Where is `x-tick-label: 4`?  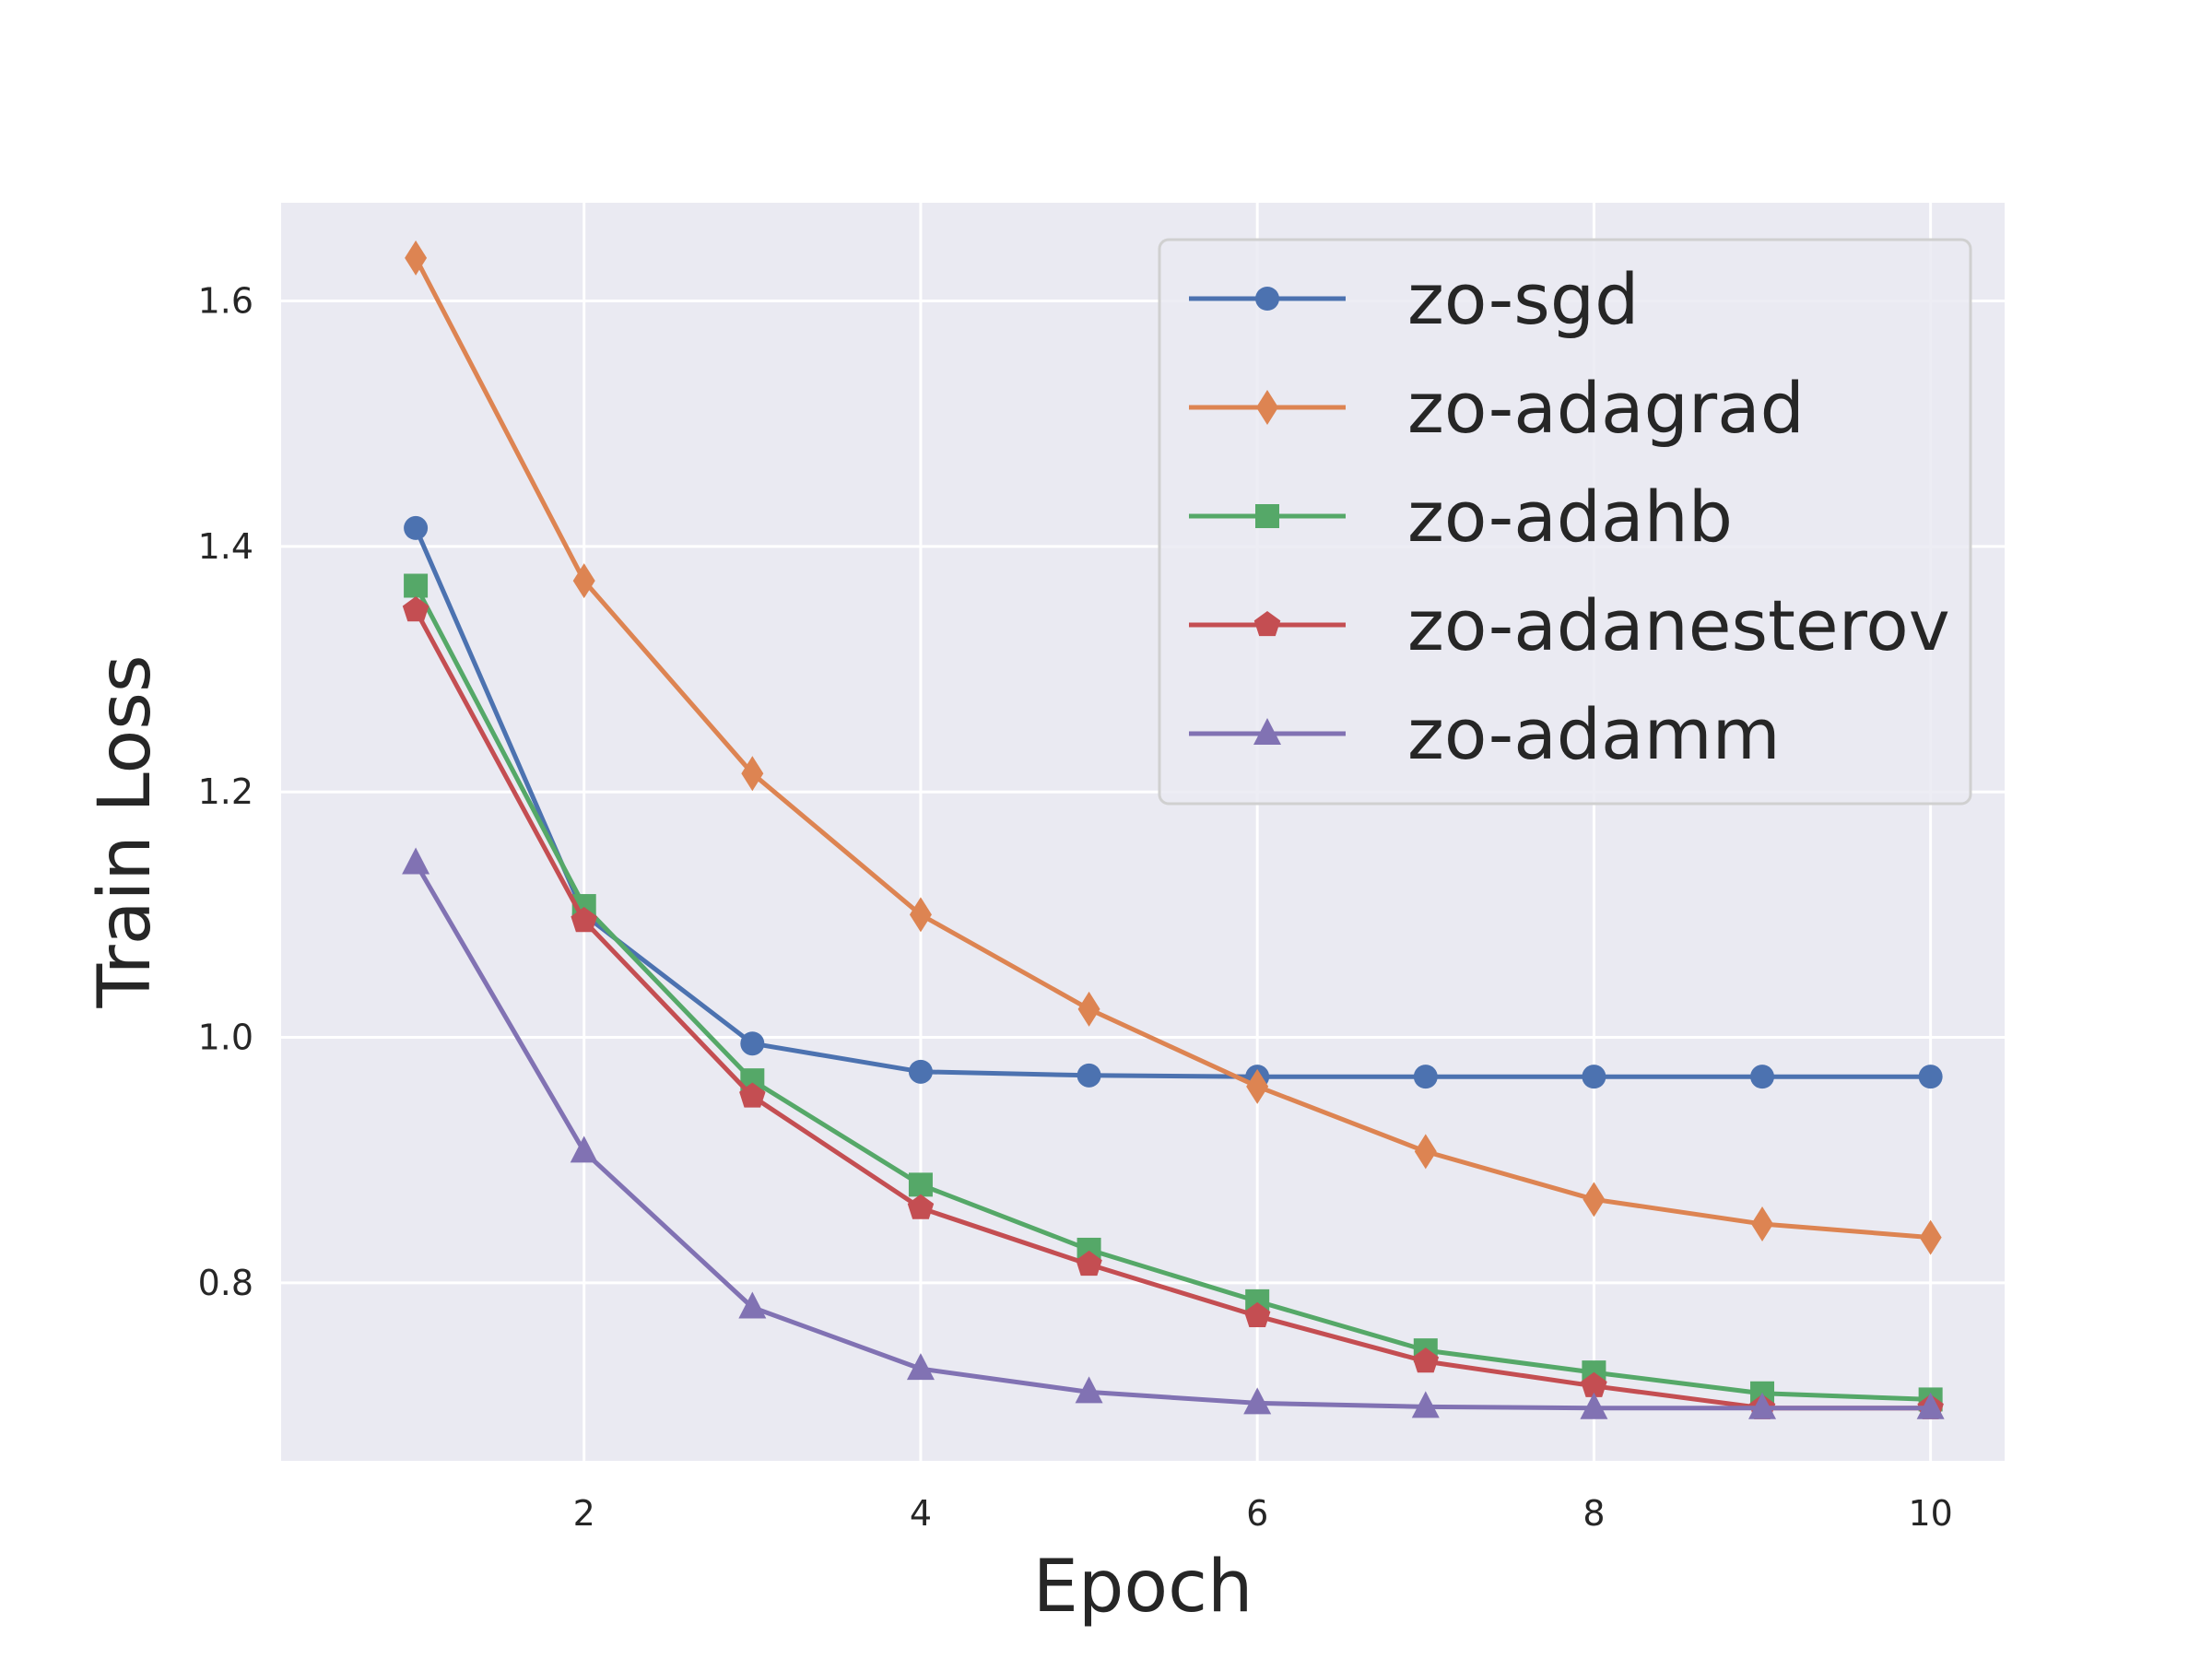 x-tick-label: 4 is located at coordinates (921, 1513).